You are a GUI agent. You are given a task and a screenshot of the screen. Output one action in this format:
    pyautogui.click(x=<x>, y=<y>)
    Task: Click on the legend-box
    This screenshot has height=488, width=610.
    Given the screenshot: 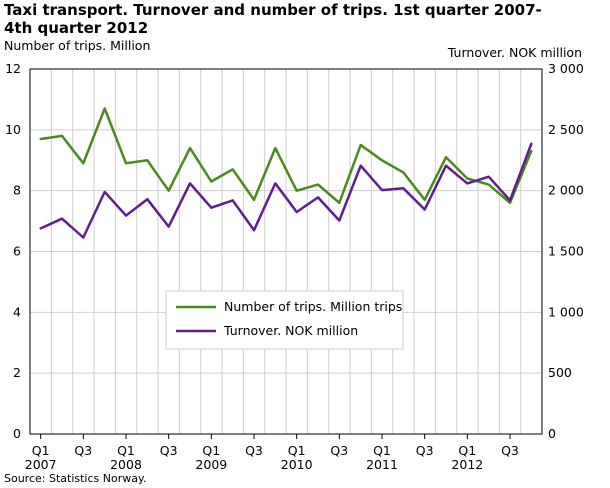 What is the action you would take?
    pyautogui.click(x=284, y=320)
    